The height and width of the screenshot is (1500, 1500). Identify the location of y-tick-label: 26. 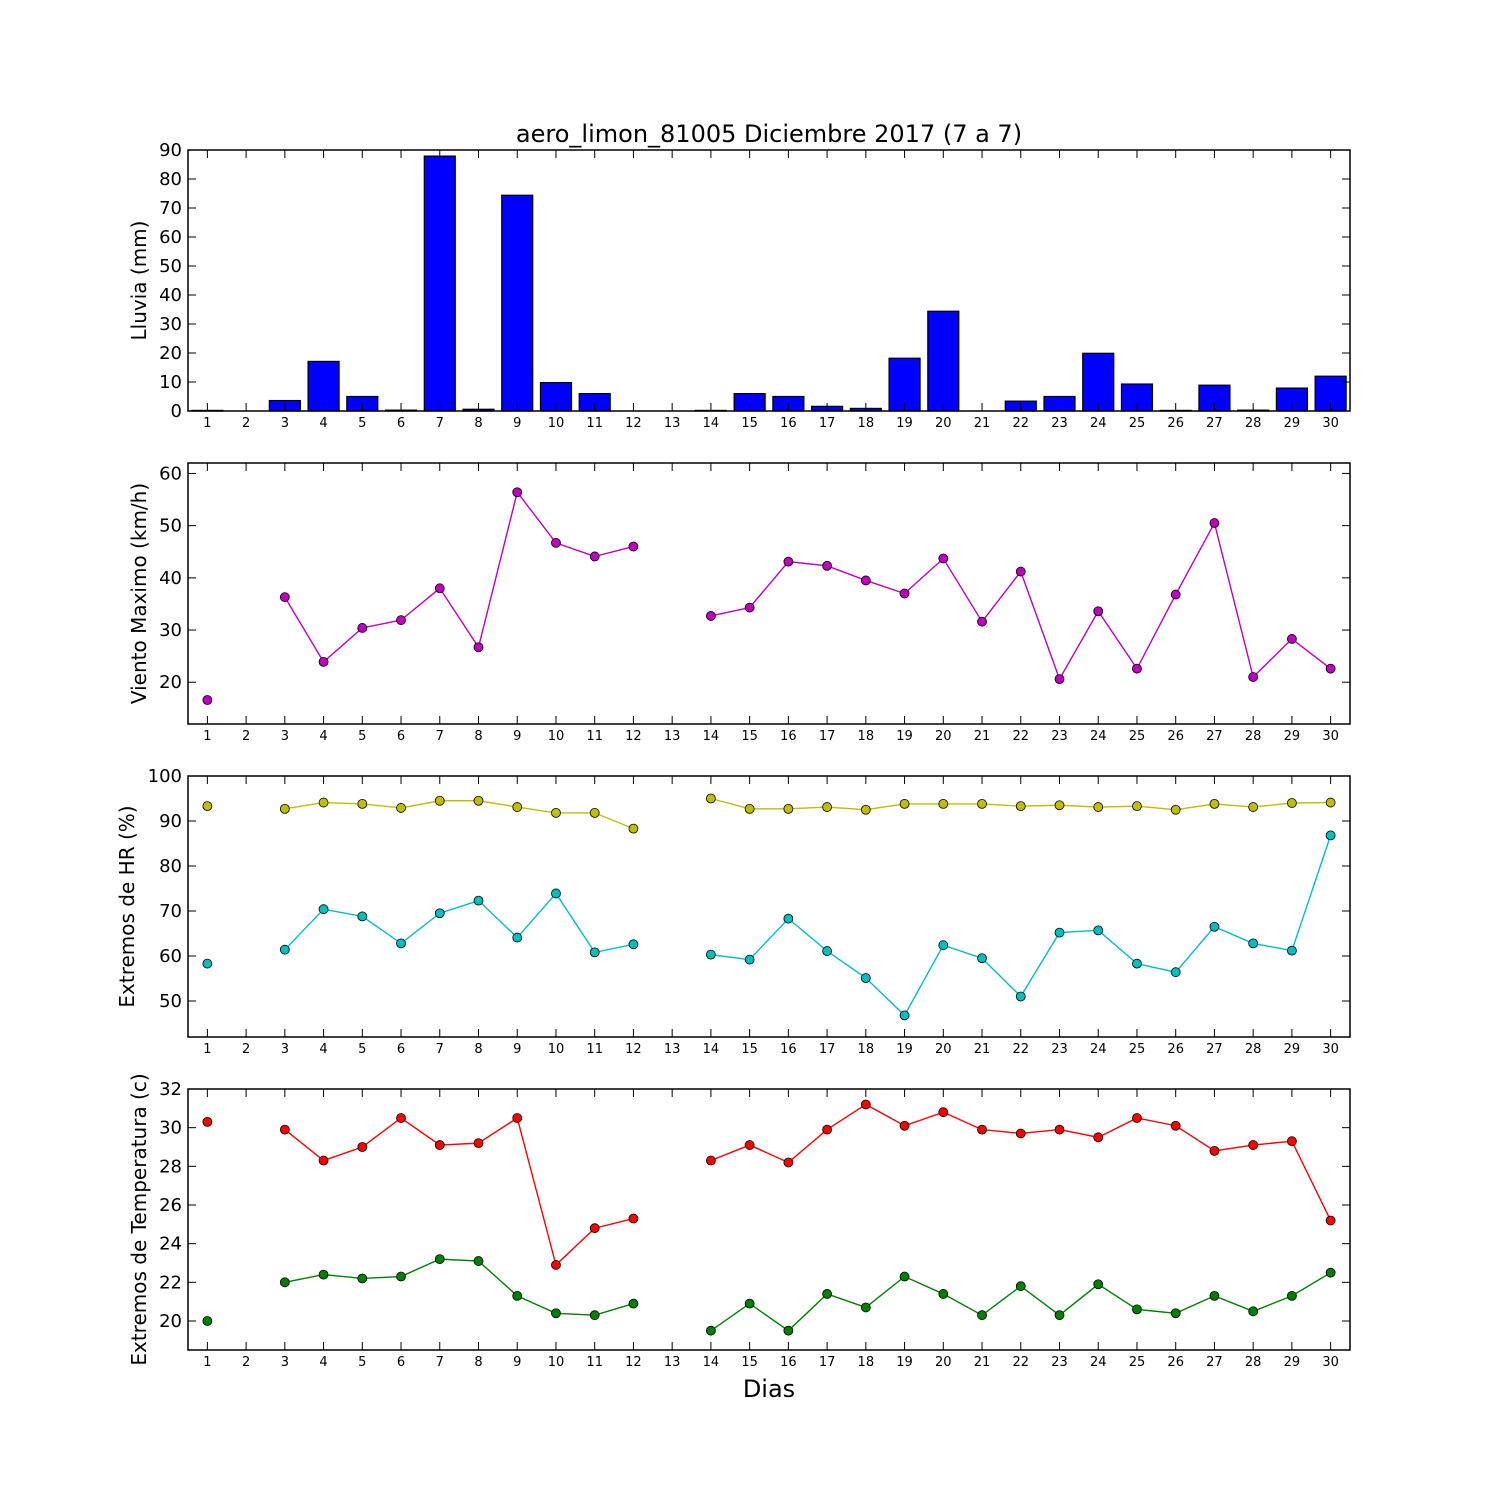
(170, 1205).